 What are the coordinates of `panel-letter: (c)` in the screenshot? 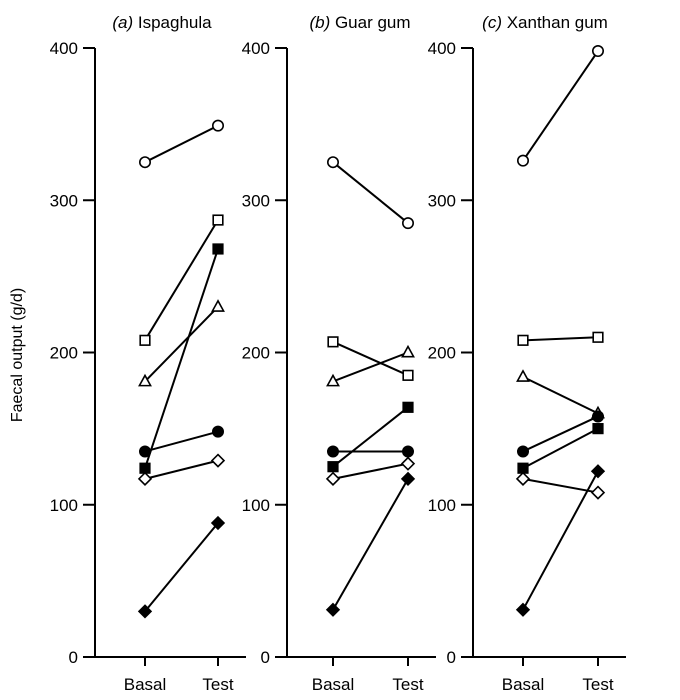 It's located at (492, 22).